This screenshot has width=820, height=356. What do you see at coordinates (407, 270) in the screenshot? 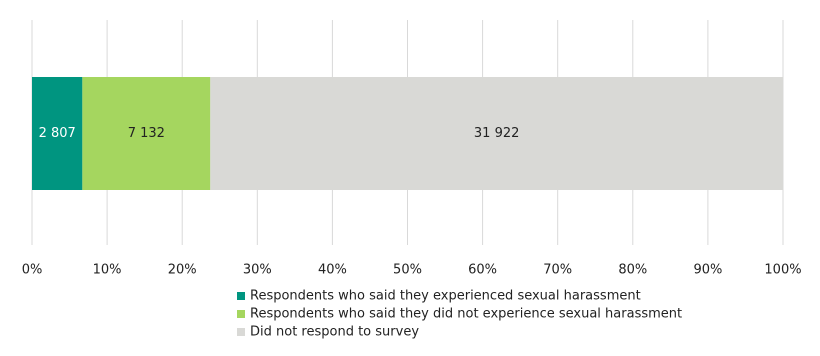
I see `x-tick-label: 50%` at bounding box center [407, 270].